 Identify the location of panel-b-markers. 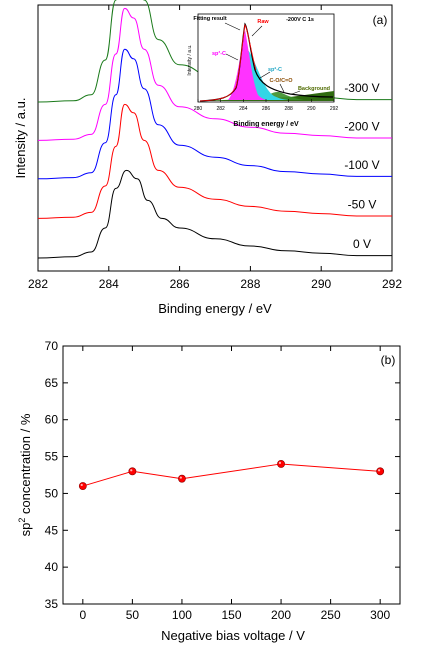
(231, 475).